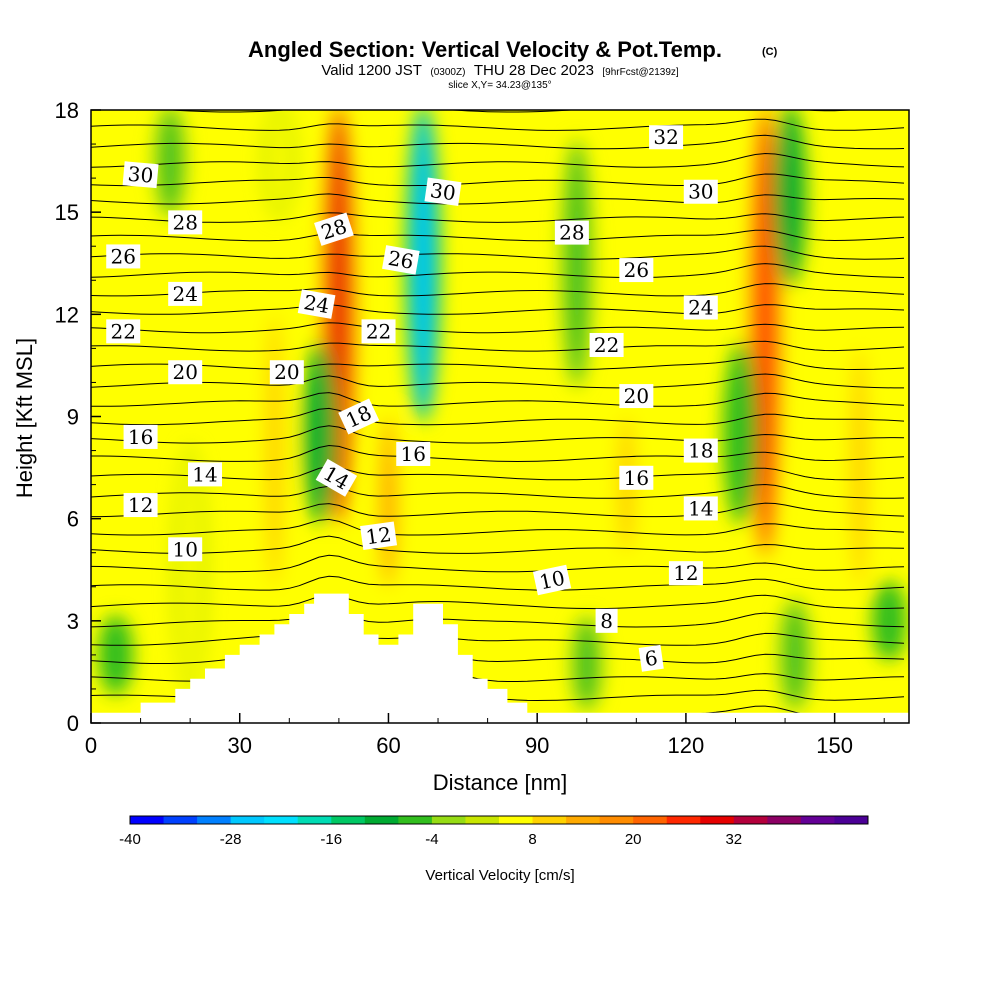 This screenshot has height=1000, width=1000. What do you see at coordinates (606, 621) in the screenshot?
I see `contour-label-text: 8` at bounding box center [606, 621].